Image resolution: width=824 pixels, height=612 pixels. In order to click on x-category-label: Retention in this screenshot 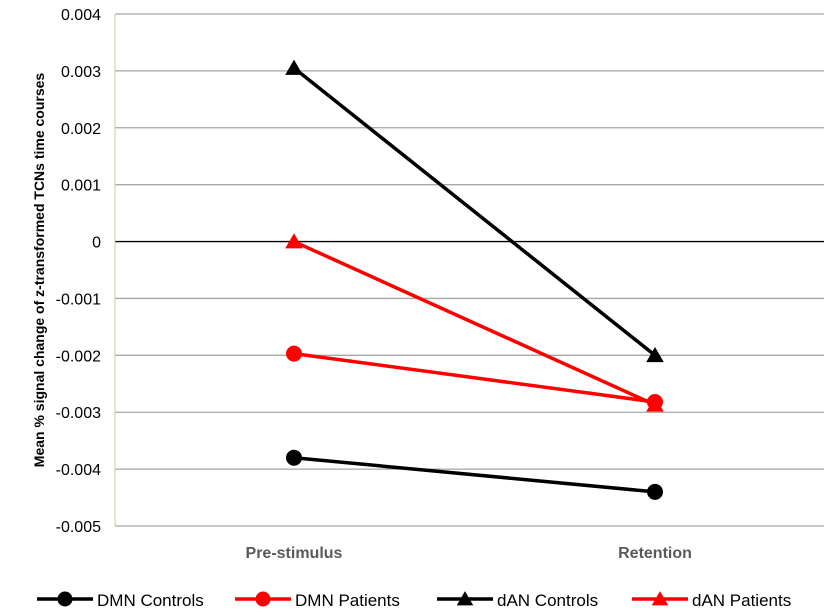, I will do `click(655, 553)`.